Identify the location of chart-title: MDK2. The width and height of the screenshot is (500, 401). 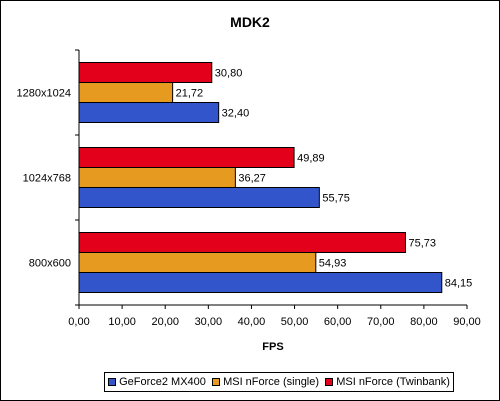
(250, 22).